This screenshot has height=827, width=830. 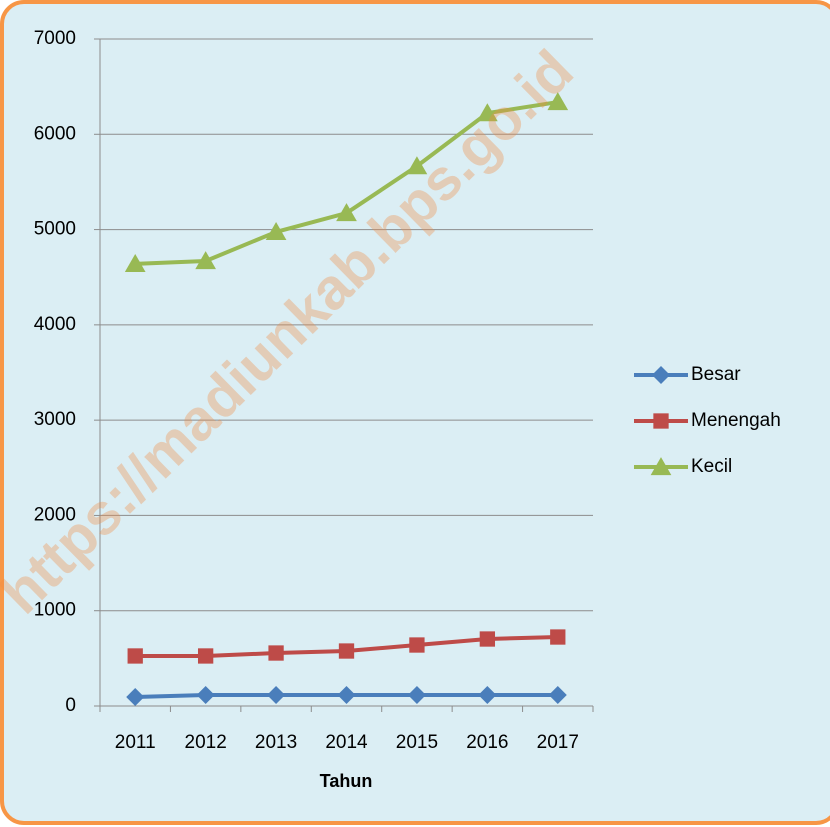 What do you see at coordinates (55, 610) in the screenshot?
I see `y-tick-label: 1000` at bounding box center [55, 610].